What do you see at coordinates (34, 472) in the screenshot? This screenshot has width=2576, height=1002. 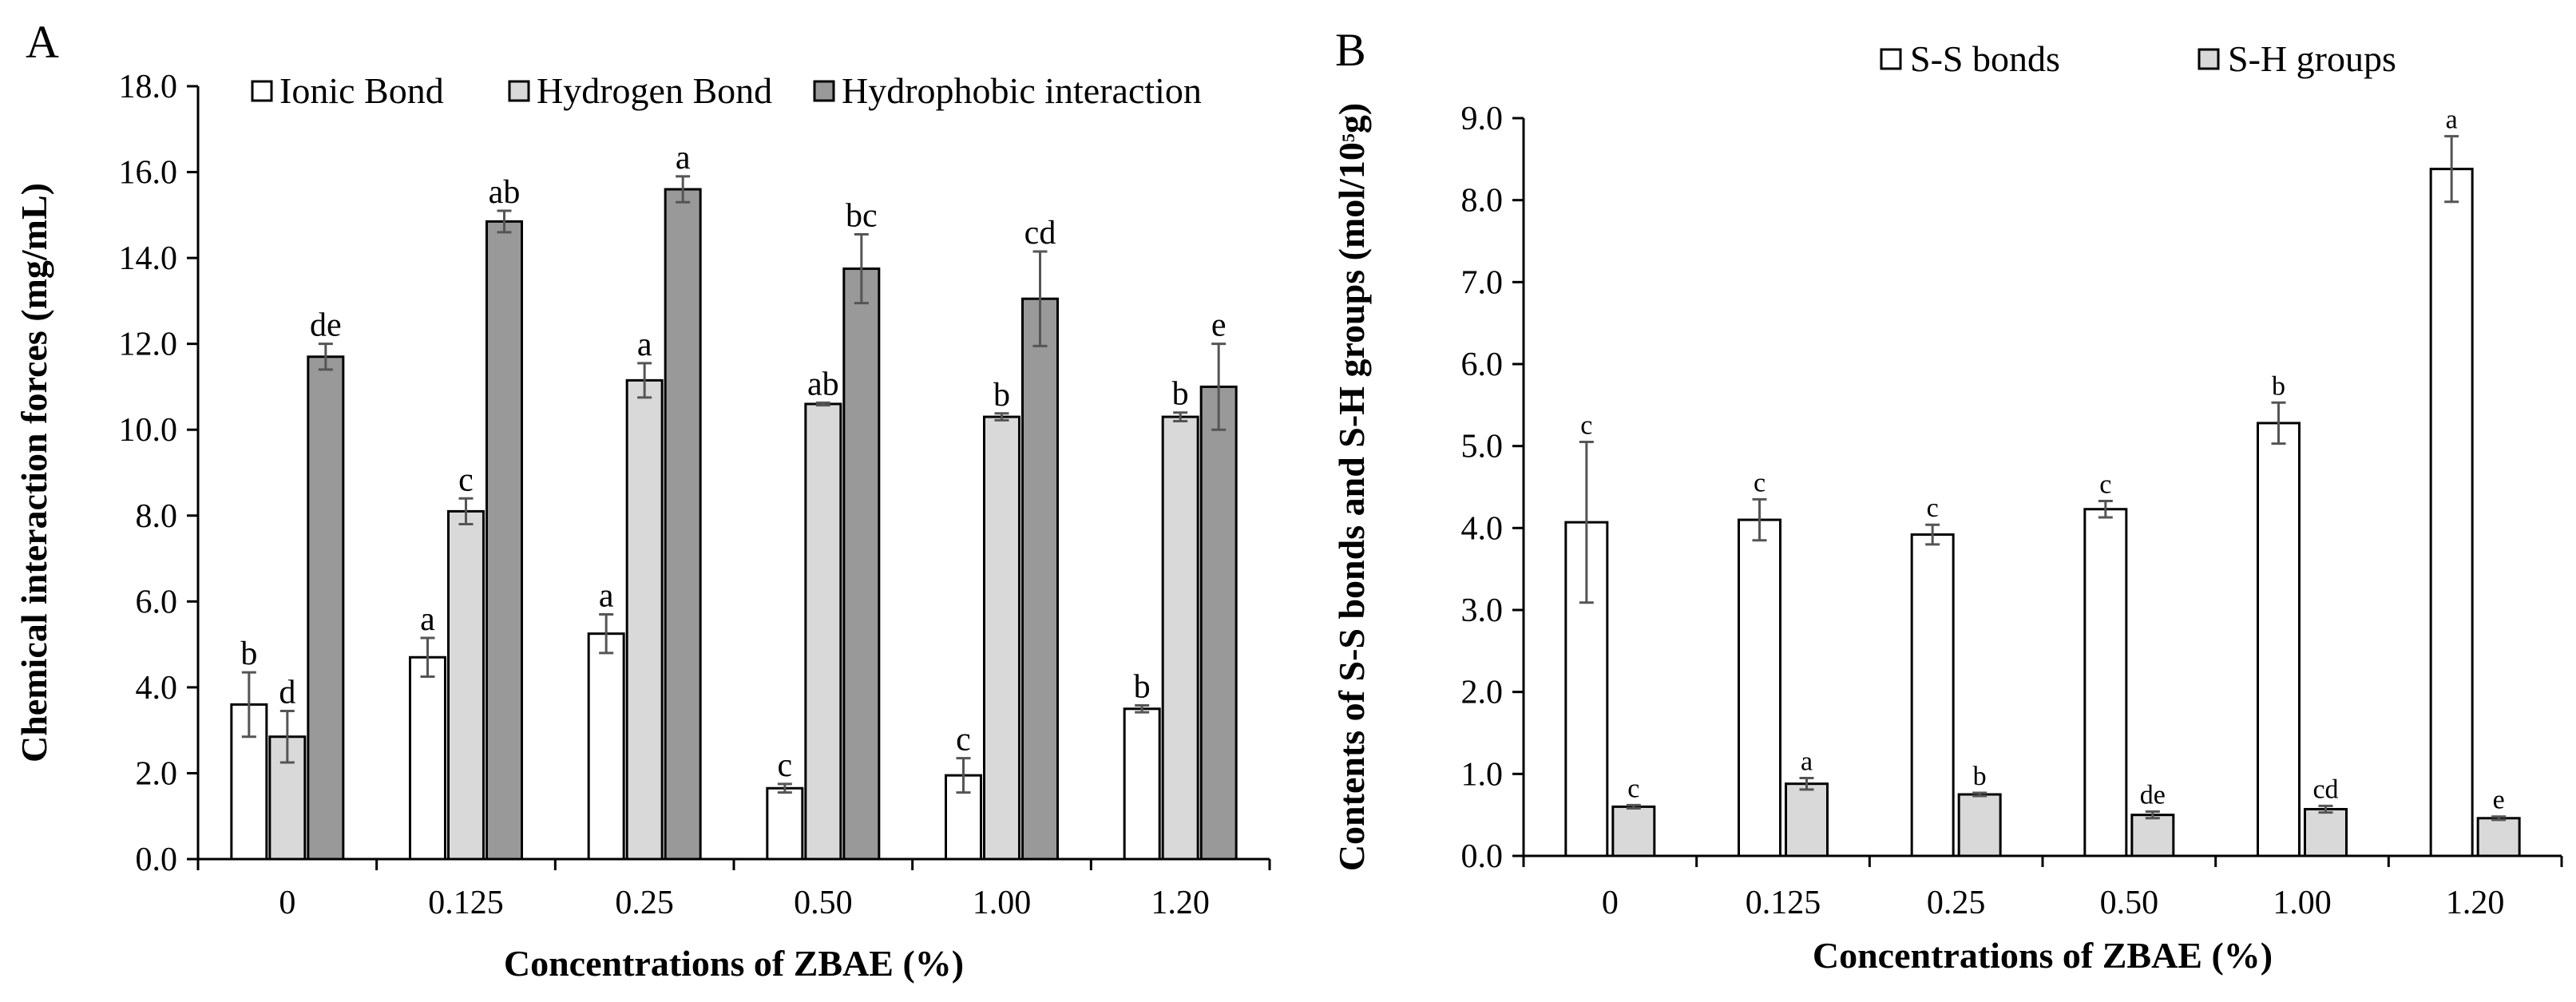 I see `y-axis-title: Chemical interaction forces (mg/mL)` at bounding box center [34, 472].